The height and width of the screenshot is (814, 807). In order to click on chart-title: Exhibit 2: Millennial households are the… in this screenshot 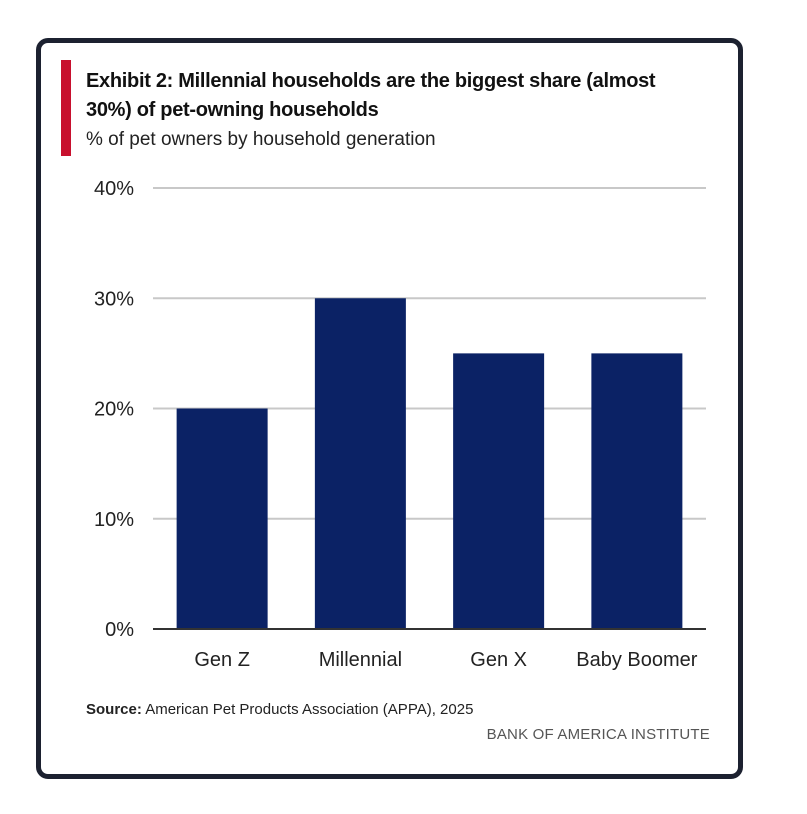, I will do `click(371, 95)`.